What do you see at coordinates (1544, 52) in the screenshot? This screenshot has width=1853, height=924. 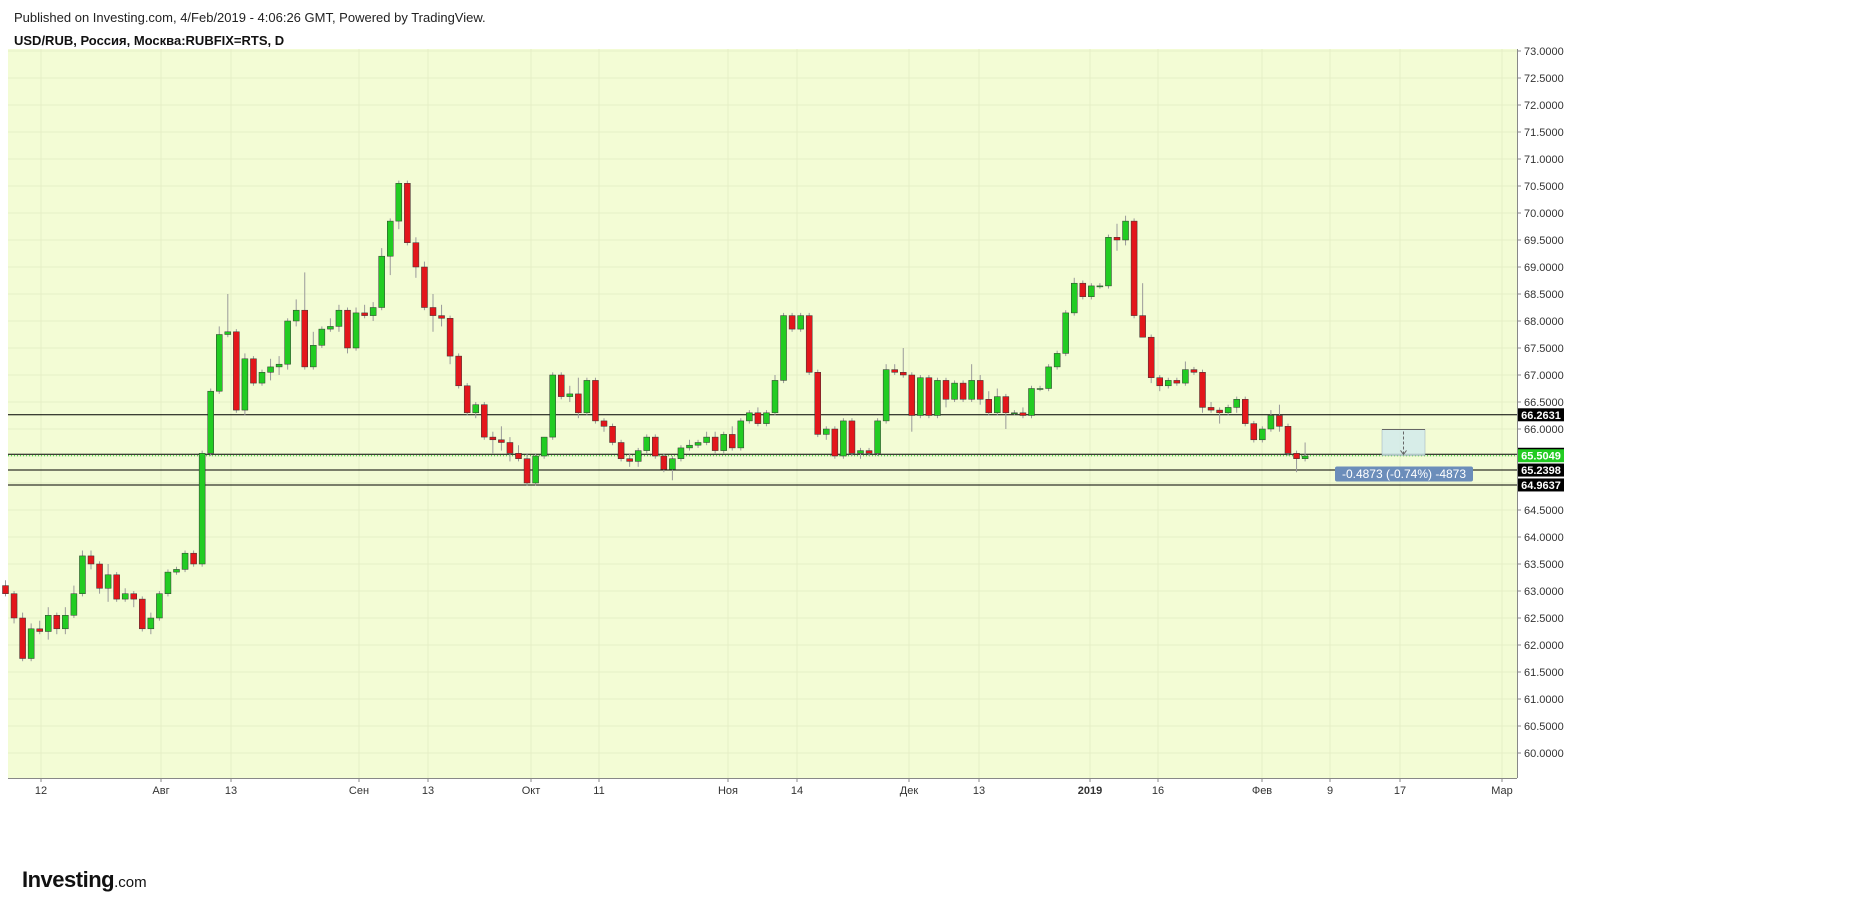 I see `y-tick-label: 73.0000` at bounding box center [1544, 52].